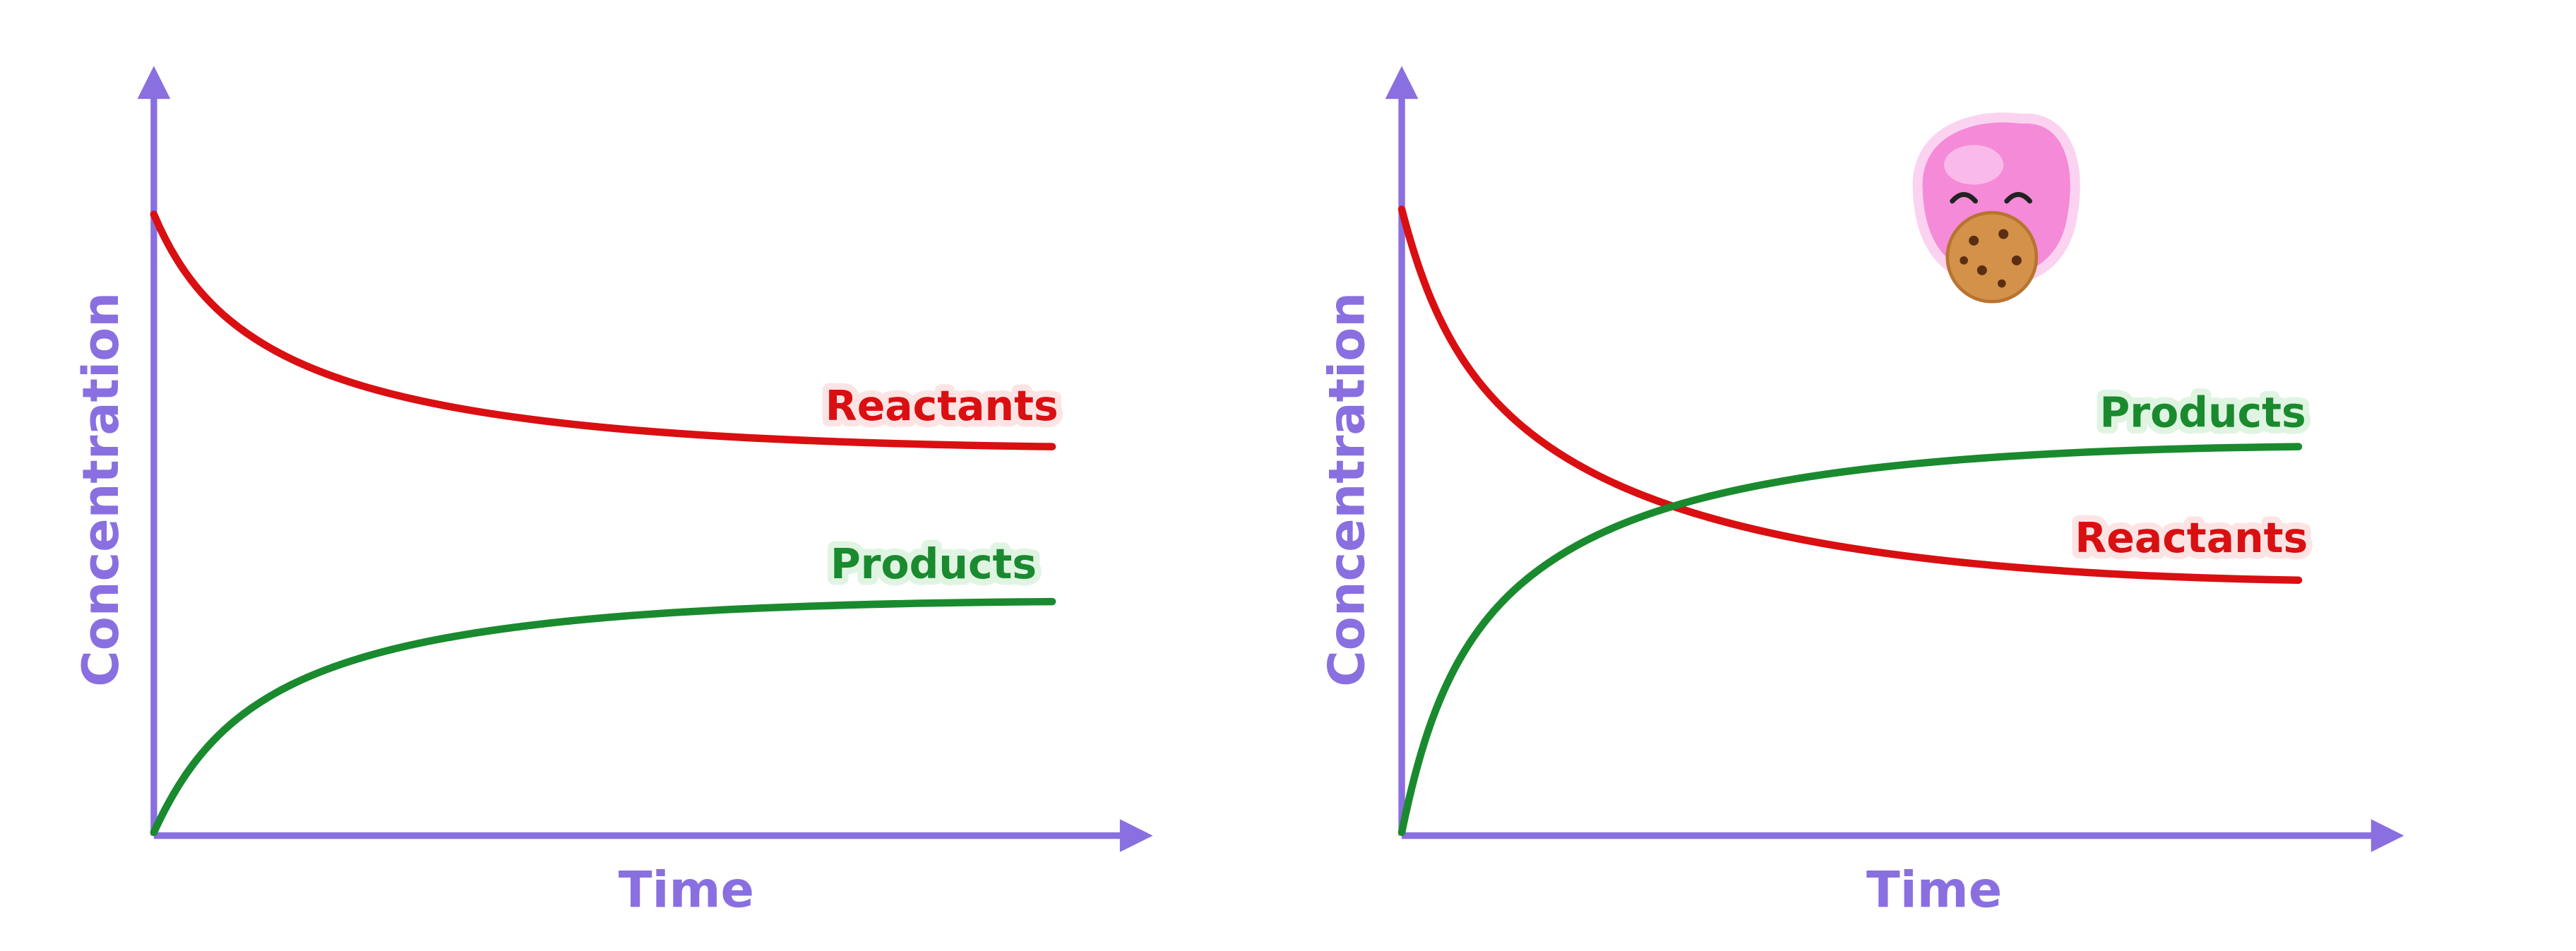 Image resolution: width=2576 pixels, height=951 pixels. Describe the element at coordinates (1996, 208) in the screenshot. I see `mascot` at that location.